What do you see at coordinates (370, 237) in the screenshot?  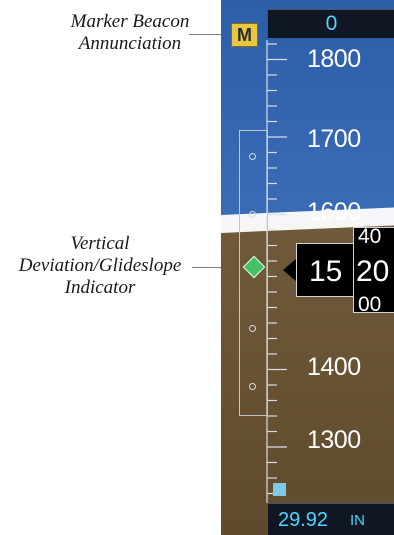 I see `altitude-roller-top: 40` at bounding box center [370, 237].